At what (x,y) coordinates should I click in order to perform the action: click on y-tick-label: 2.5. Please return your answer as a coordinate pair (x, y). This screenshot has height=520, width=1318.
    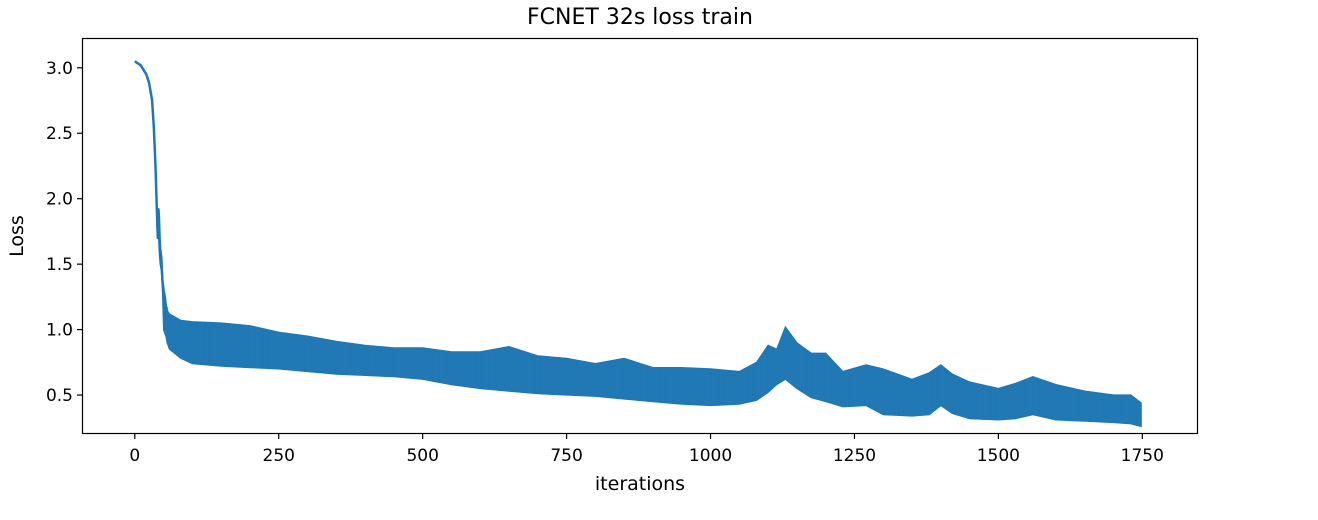
    Looking at the image, I should click on (59, 134).